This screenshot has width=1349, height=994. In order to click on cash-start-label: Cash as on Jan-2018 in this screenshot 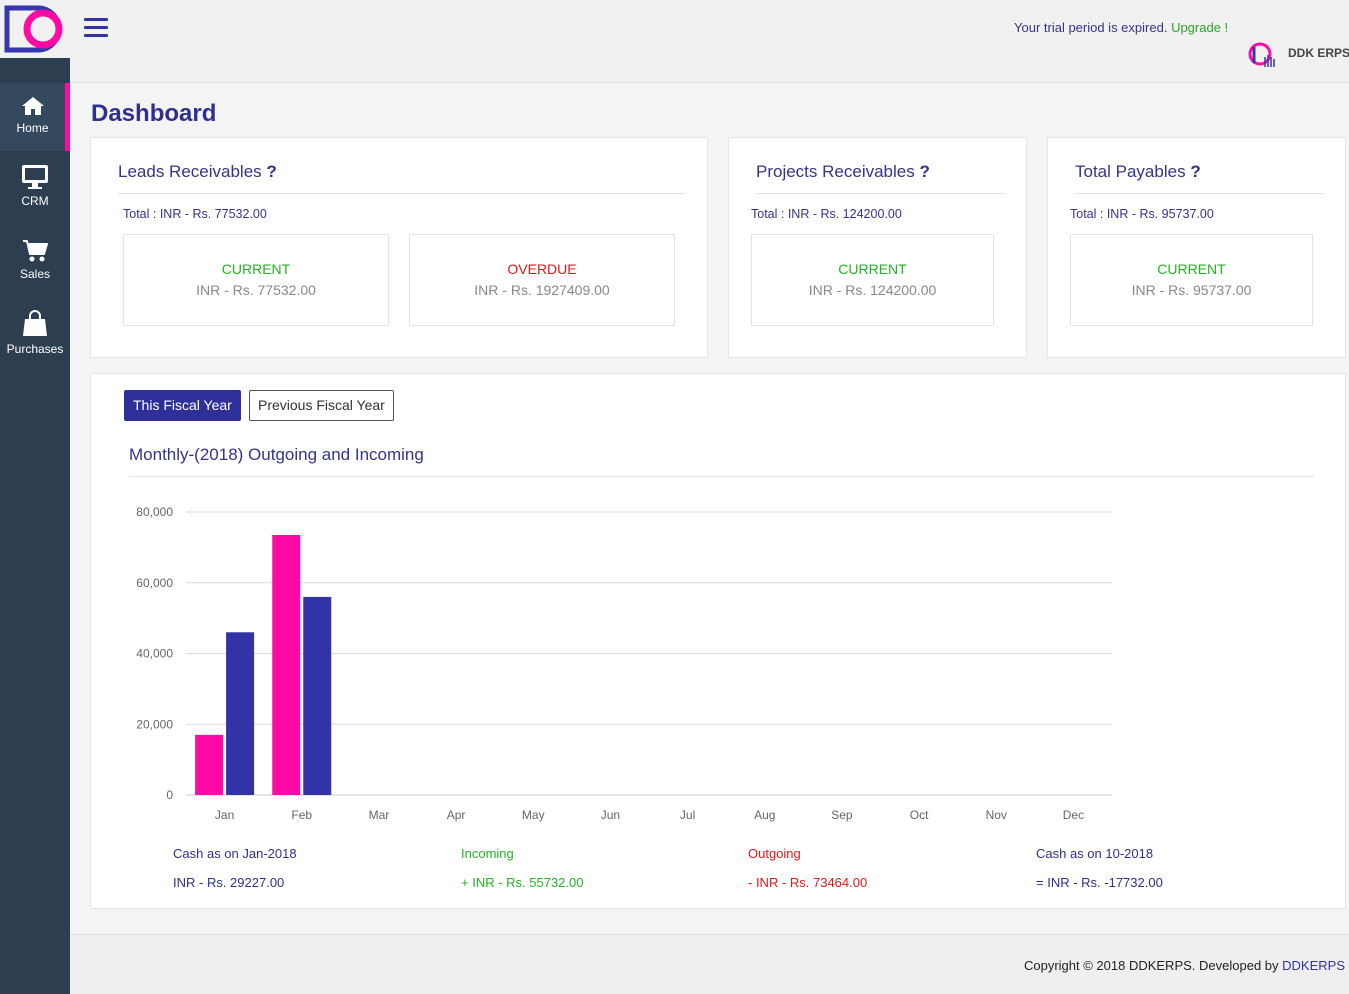, I will do `click(235, 853)`.